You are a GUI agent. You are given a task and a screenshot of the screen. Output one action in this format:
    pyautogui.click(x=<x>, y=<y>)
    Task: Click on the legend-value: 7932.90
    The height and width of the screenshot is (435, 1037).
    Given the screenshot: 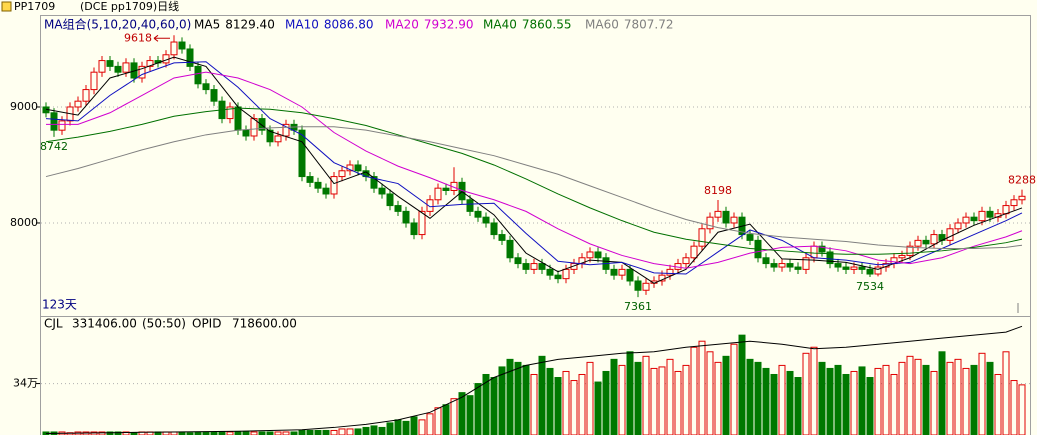 What is the action you would take?
    pyautogui.click(x=449, y=25)
    